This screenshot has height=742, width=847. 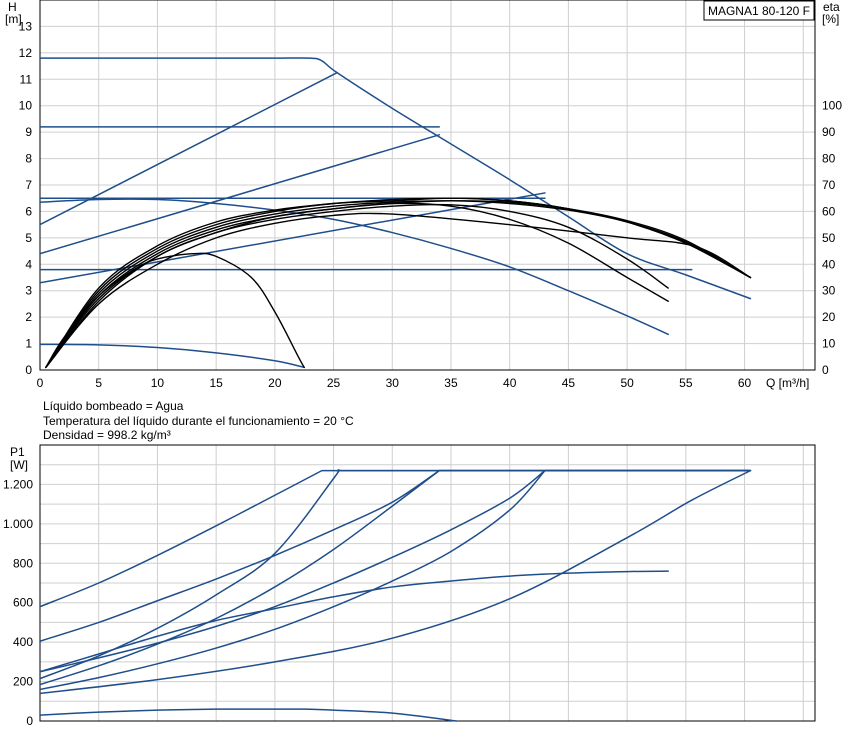 What do you see at coordinates (26, 53) in the screenshot?
I see `h-tick-label: 12` at bounding box center [26, 53].